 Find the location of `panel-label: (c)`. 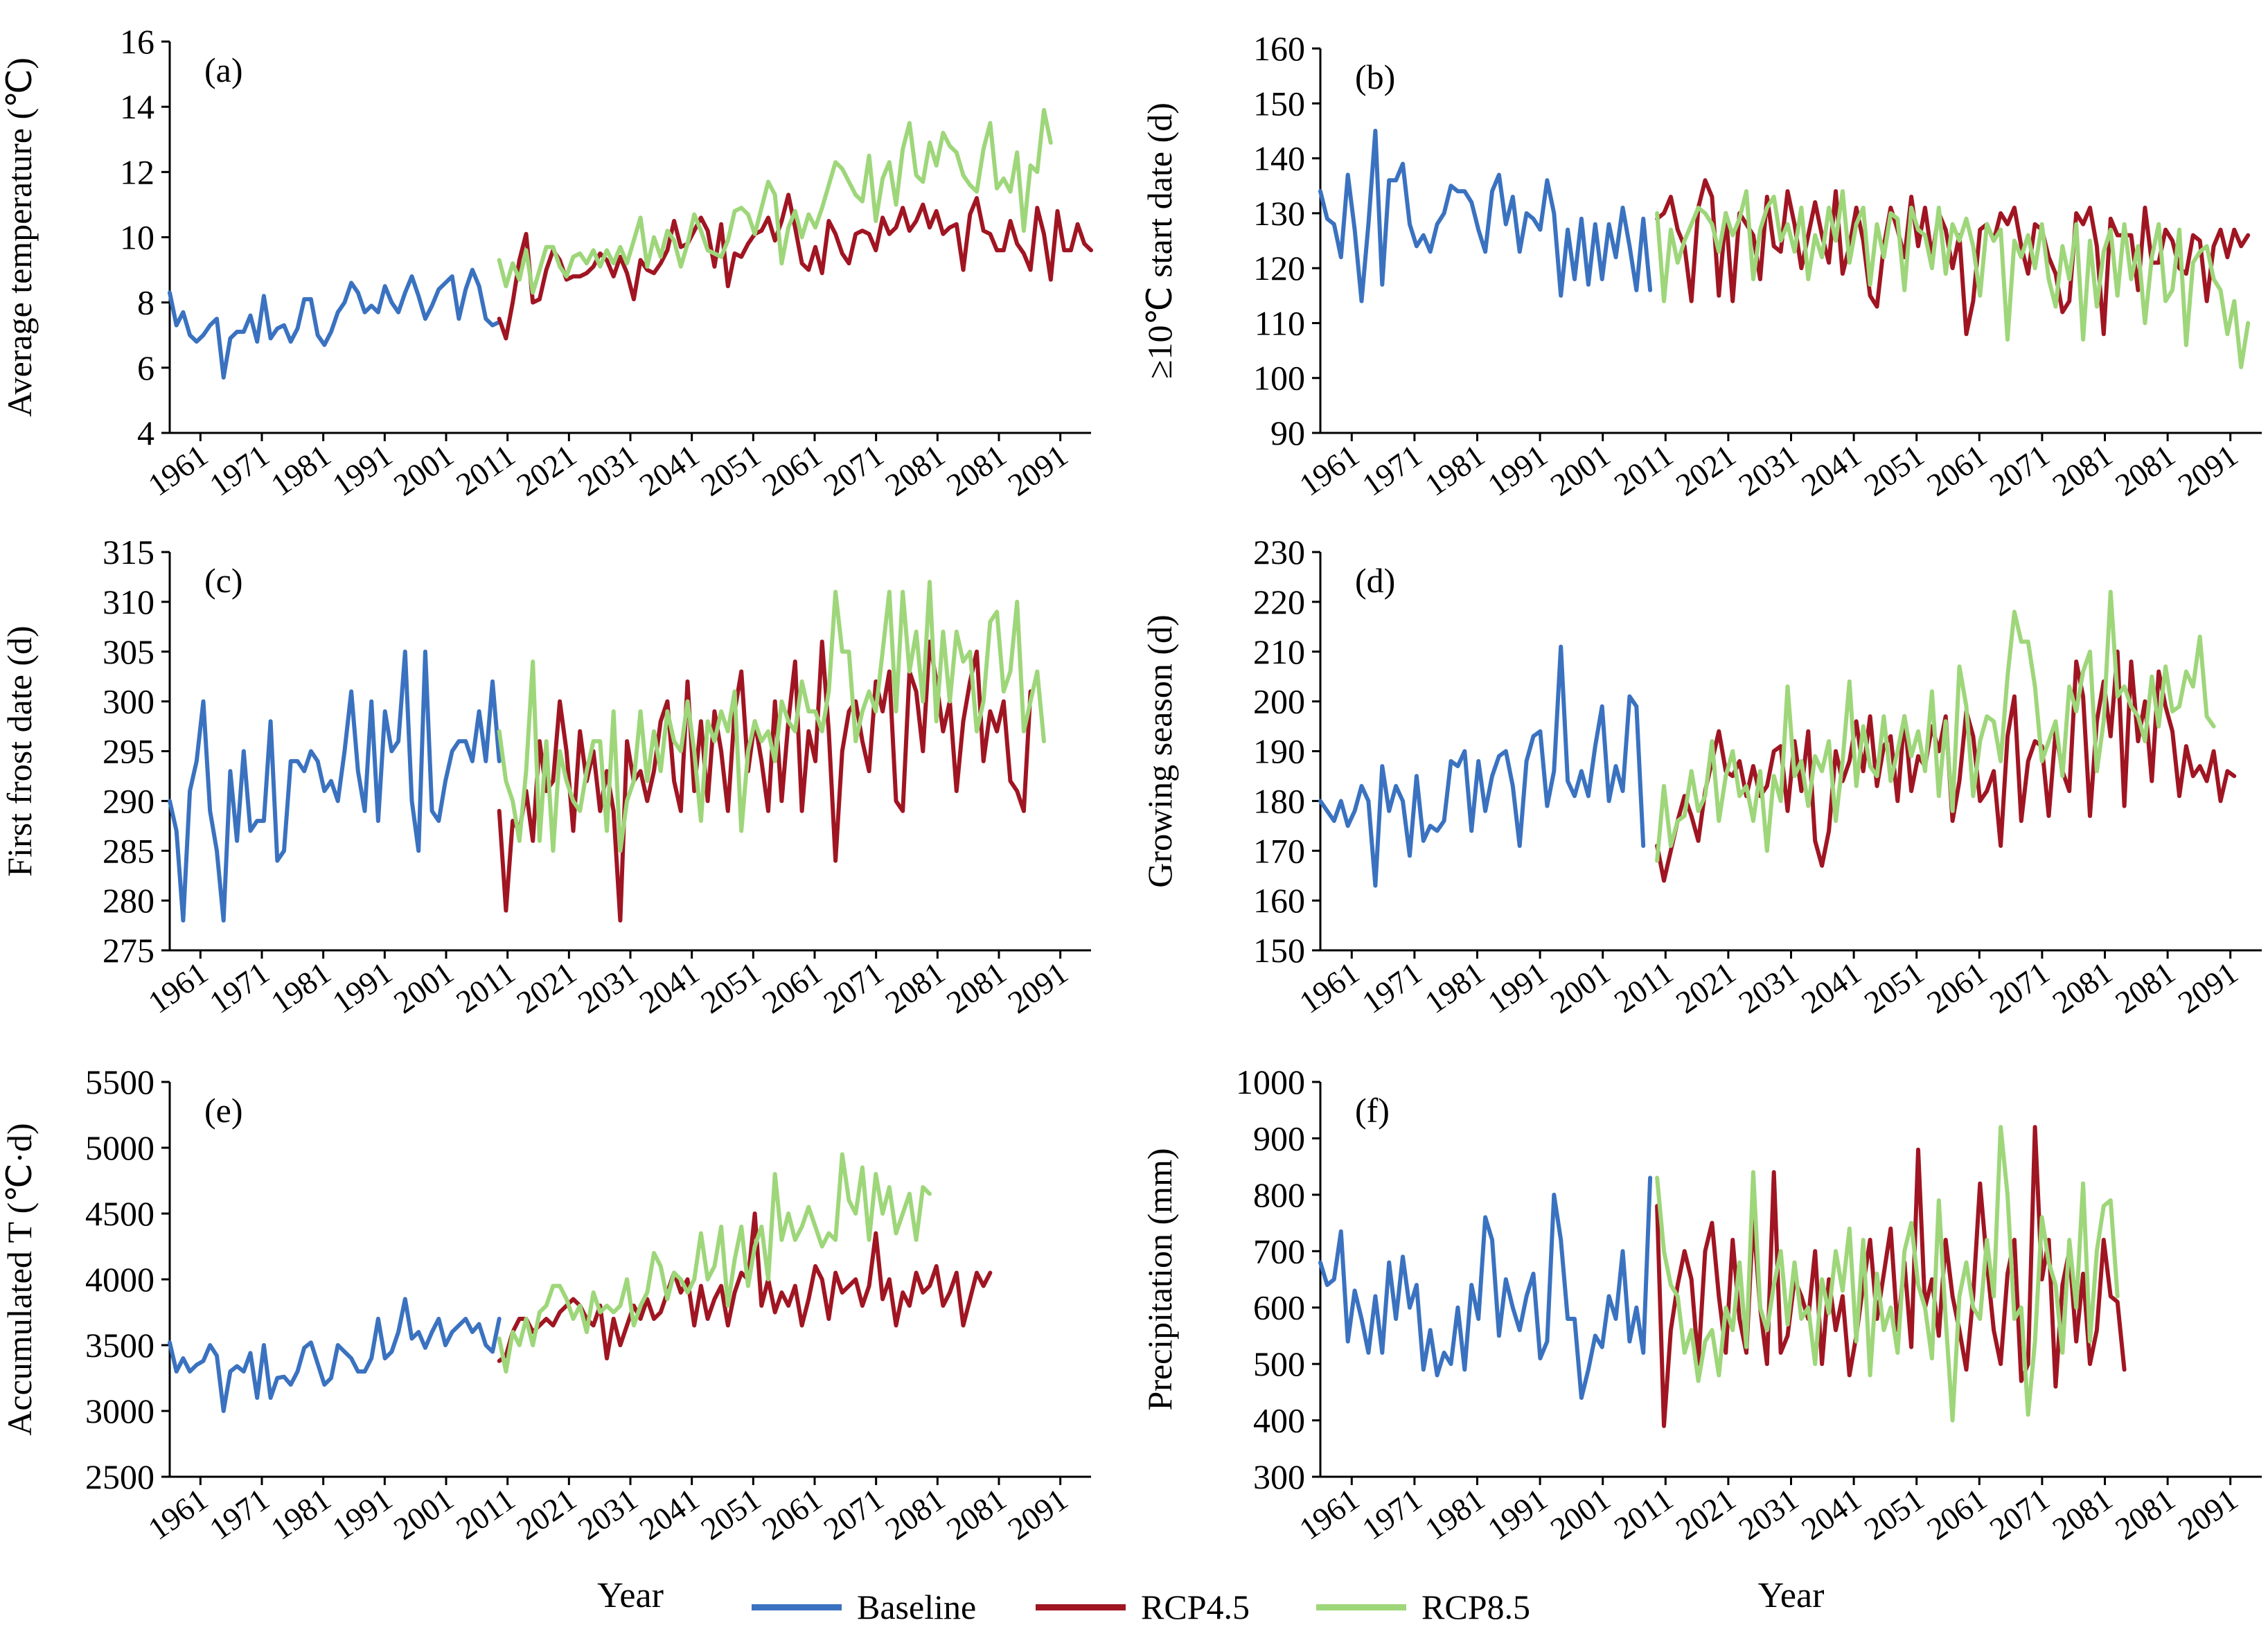

panel-label: (c) is located at coordinates (223, 581).